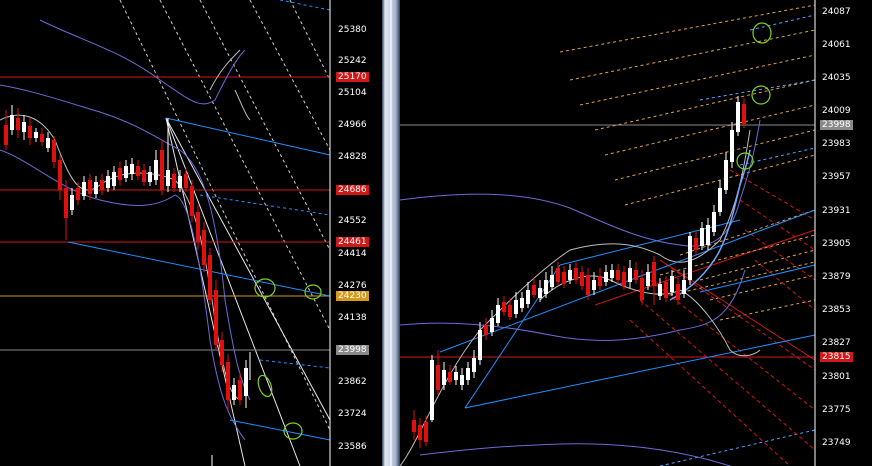  Describe the element at coordinates (836, 277) in the screenshot. I see `axis-label: 23879` at that location.